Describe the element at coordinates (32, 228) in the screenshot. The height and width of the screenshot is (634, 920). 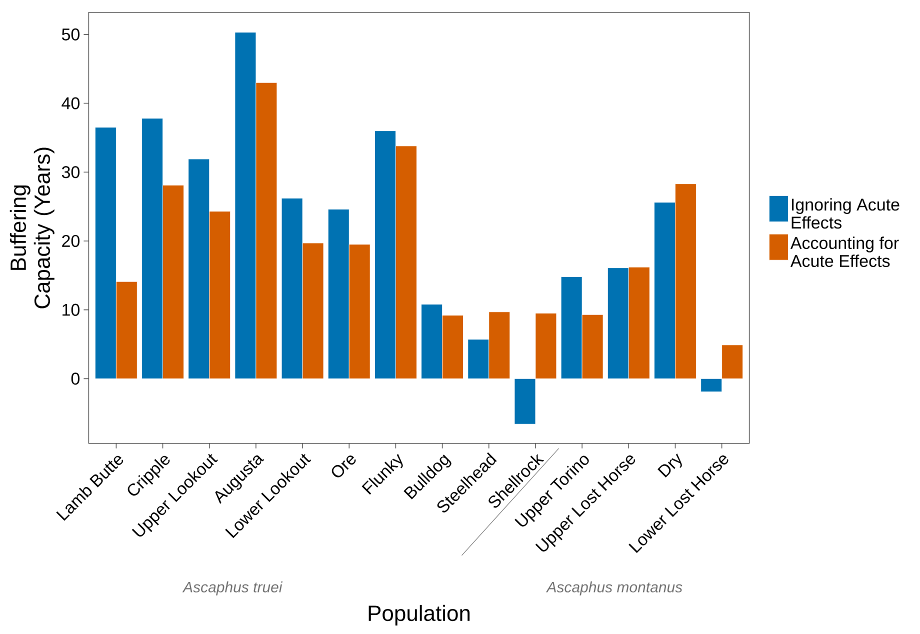
I see `y-axis-title: Buffering Capacity (Years)` at that location.